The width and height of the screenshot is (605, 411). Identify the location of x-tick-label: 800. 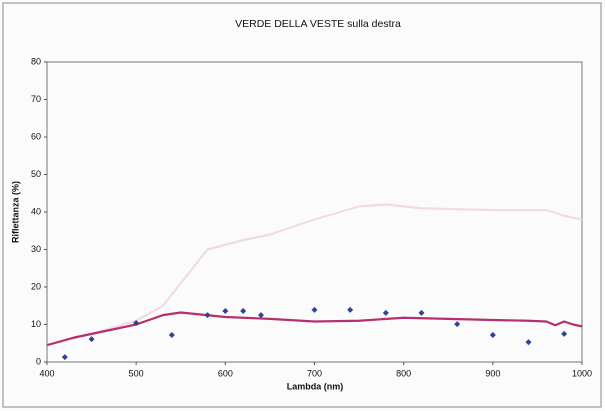
(403, 373).